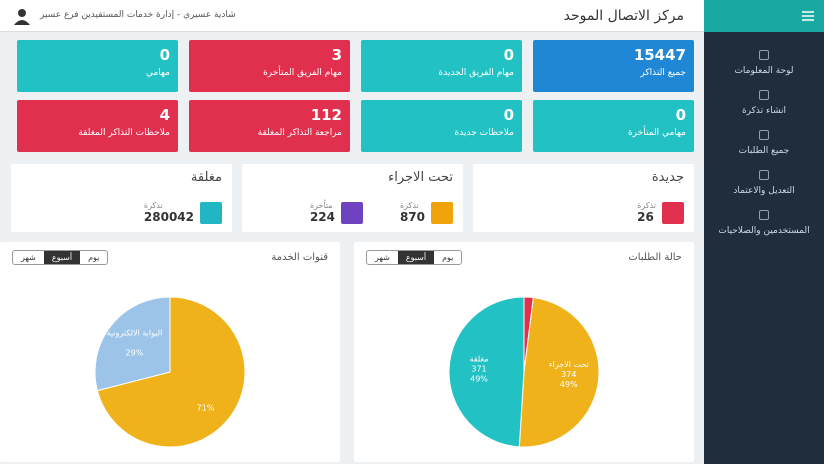 The height and width of the screenshot is (464, 824). Describe the element at coordinates (121, 198) in the screenshot. I see `status-card: مغلقة تذكرة 280042` at that location.